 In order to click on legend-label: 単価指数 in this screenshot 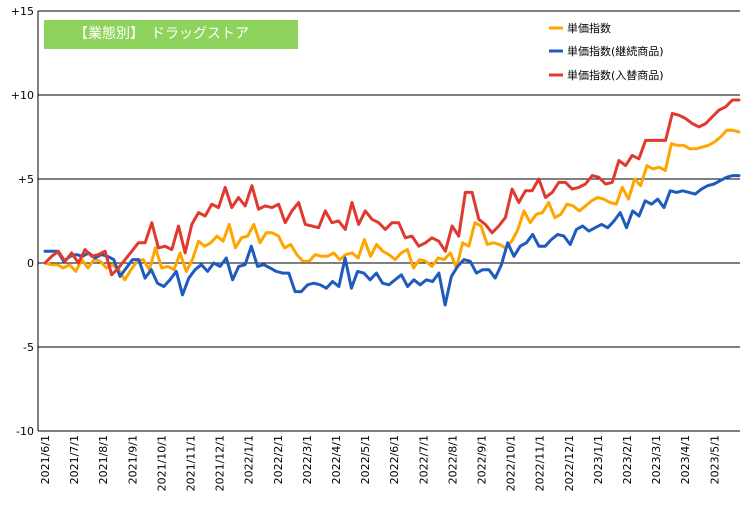, I will do `click(589, 28)`.